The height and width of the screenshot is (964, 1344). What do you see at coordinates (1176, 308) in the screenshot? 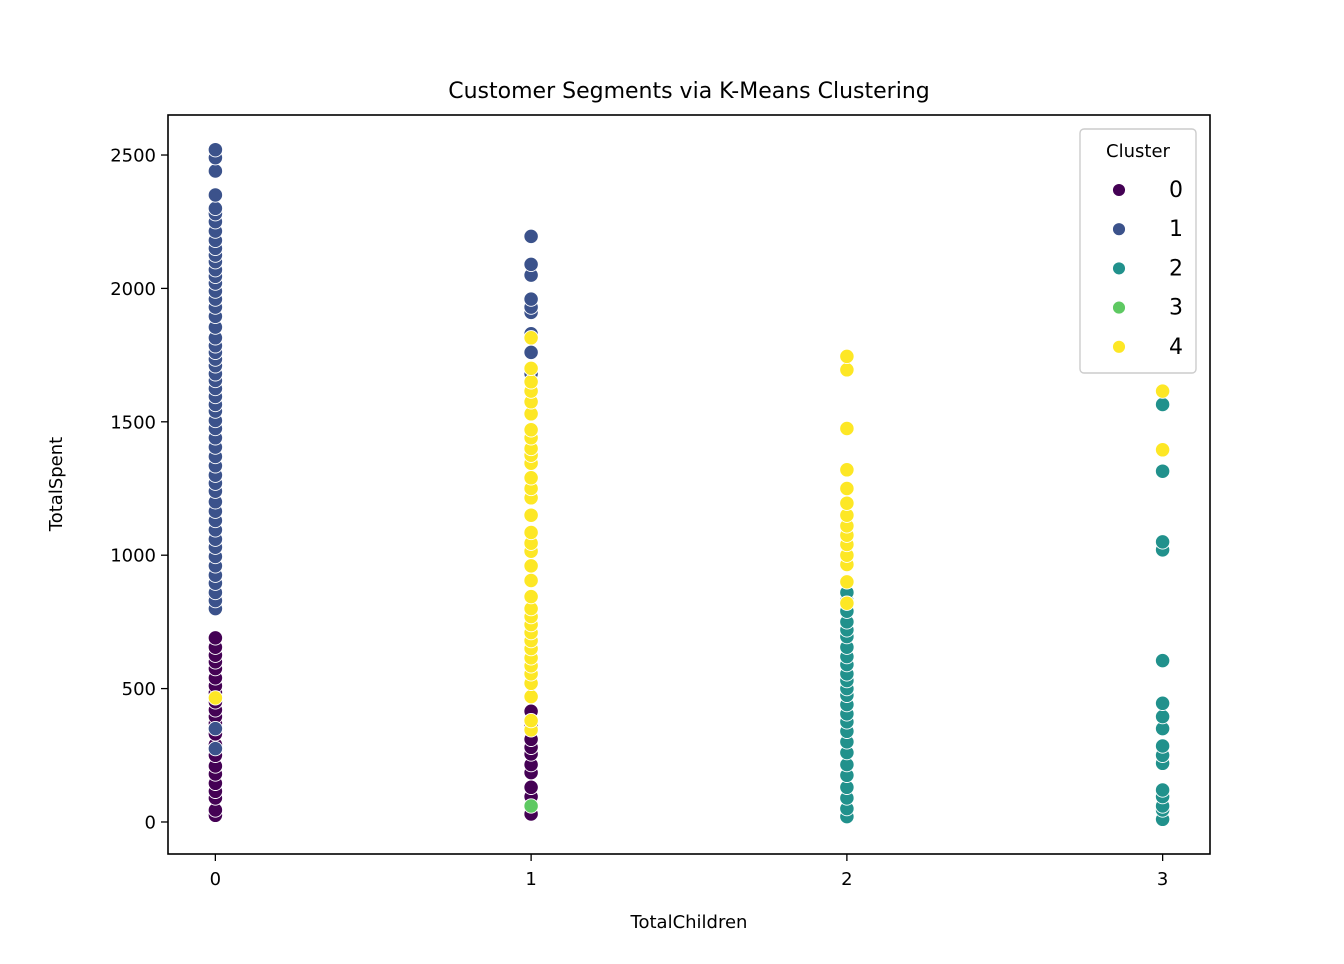
I see `legend-label-cluster-3: 3` at bounding box center [1176, 308].